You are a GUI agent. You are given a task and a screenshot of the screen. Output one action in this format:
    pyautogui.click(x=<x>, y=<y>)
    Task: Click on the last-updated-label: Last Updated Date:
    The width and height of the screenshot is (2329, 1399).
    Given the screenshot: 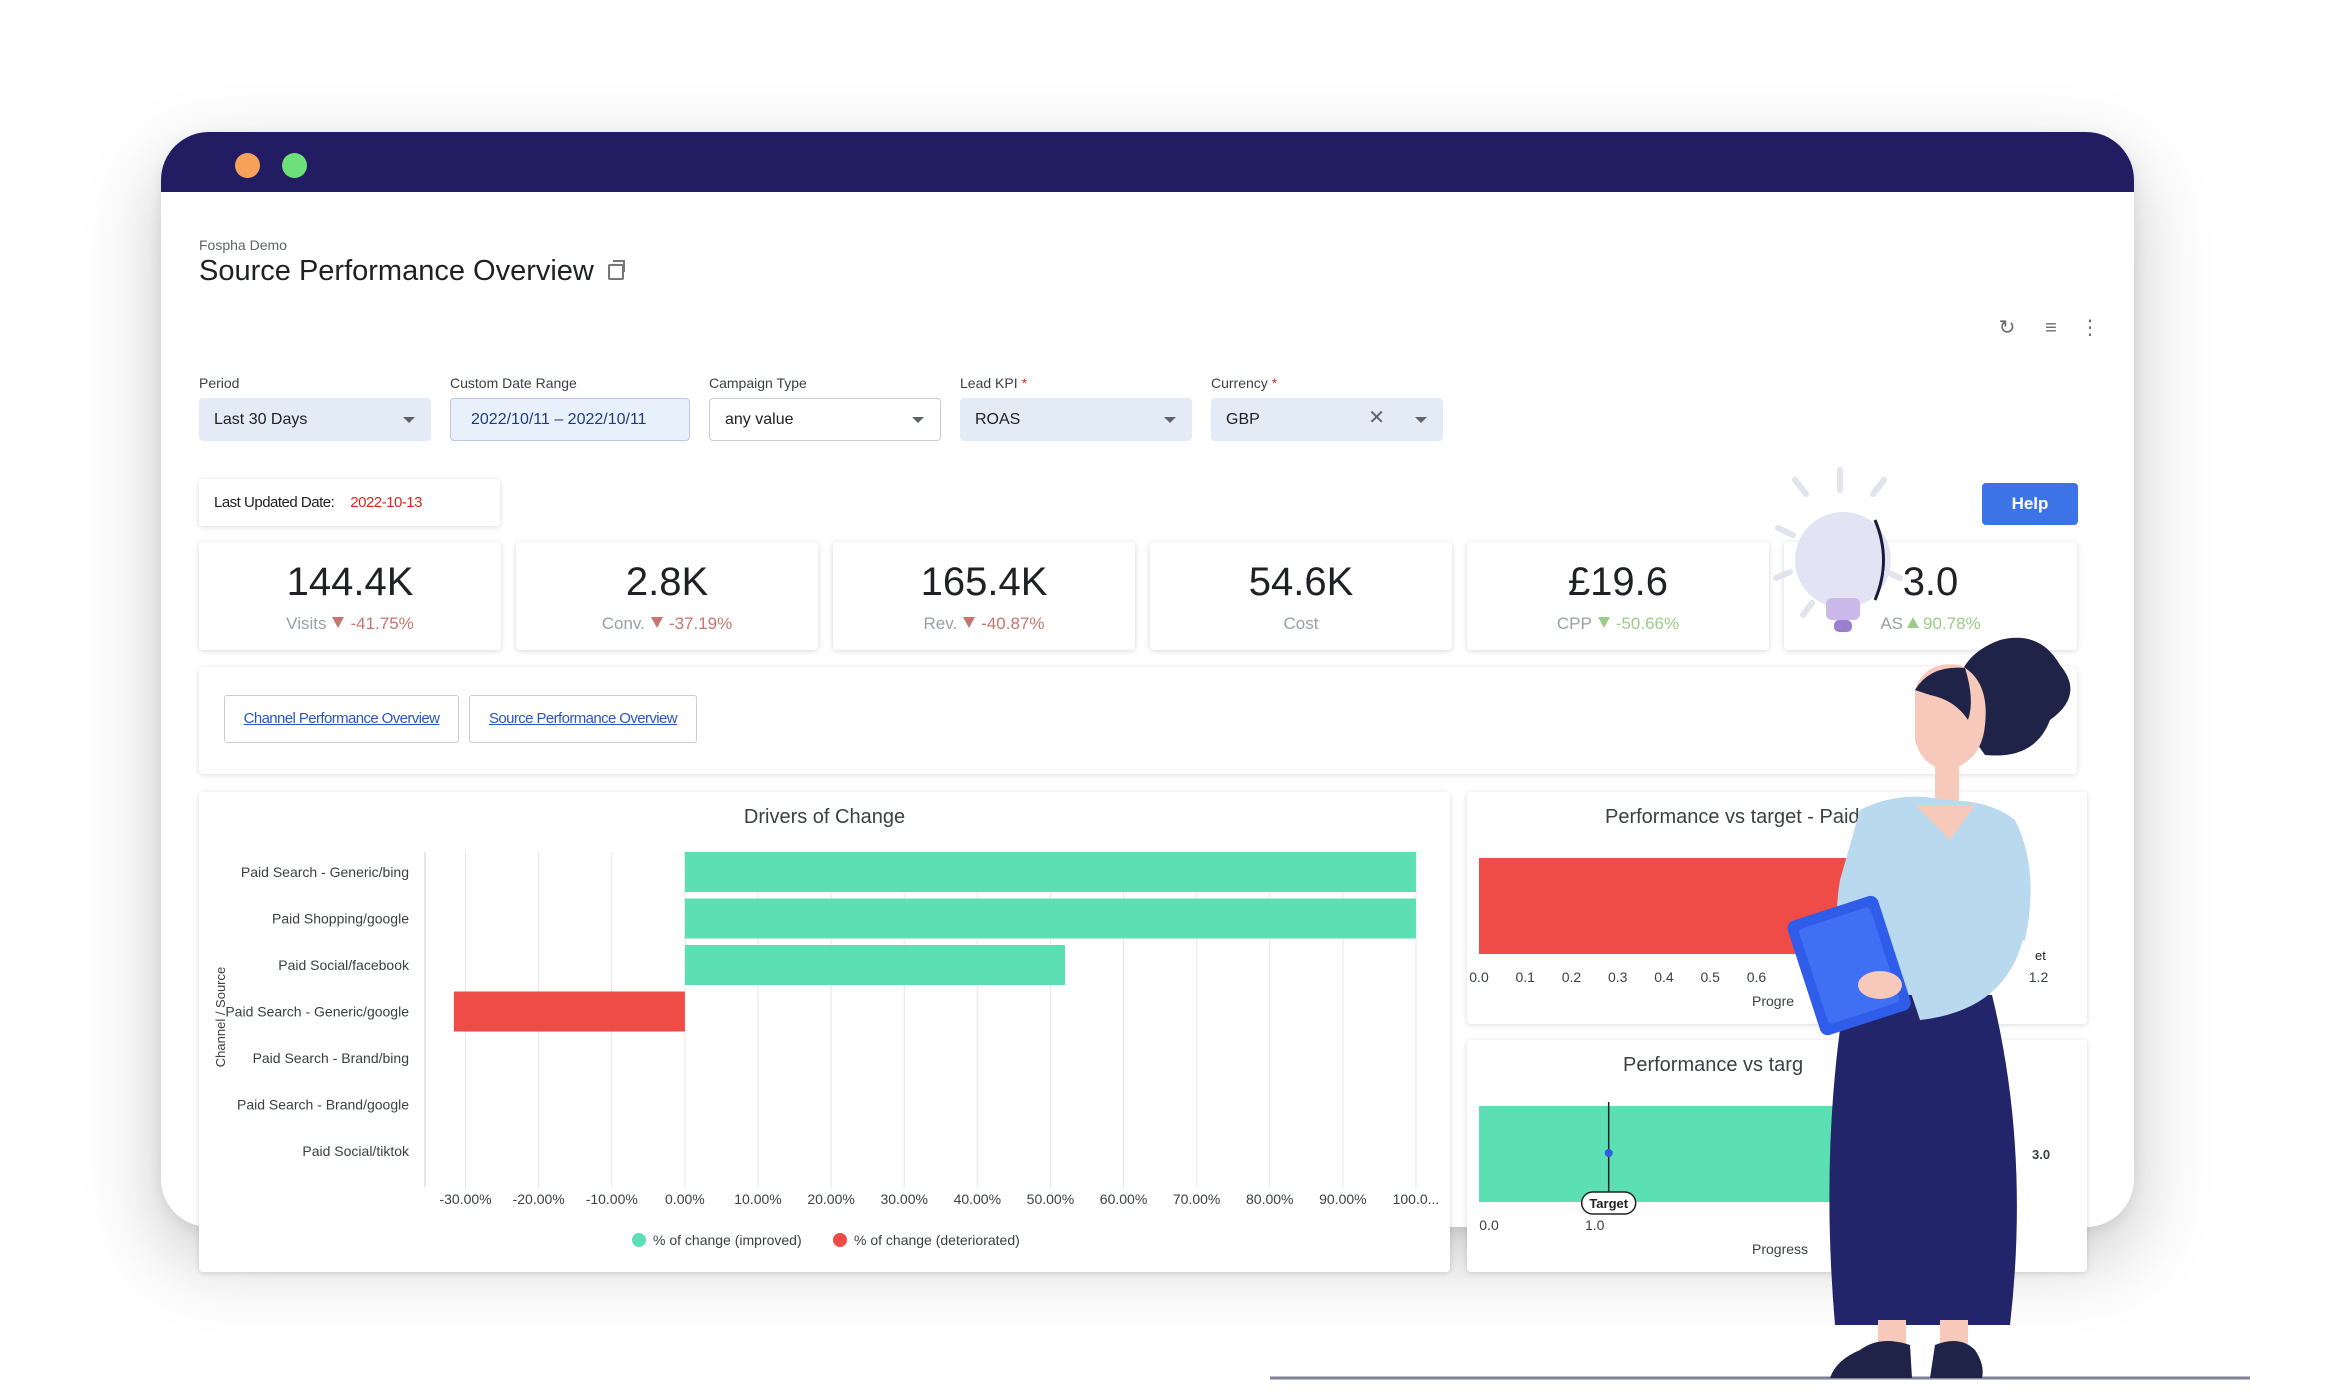 What is the action you would take?
    pyautogui.click(x=274, y=502)
    